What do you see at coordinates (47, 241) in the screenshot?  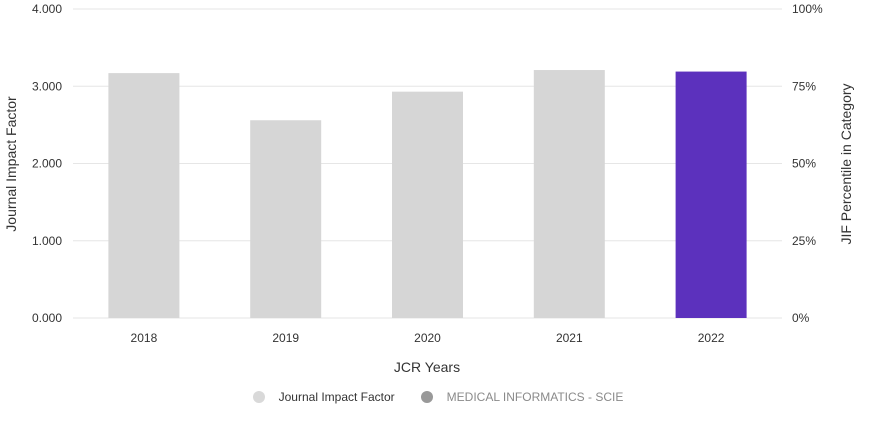 I see `y-tick-label: 1.000` at bounding box center [47, 241].